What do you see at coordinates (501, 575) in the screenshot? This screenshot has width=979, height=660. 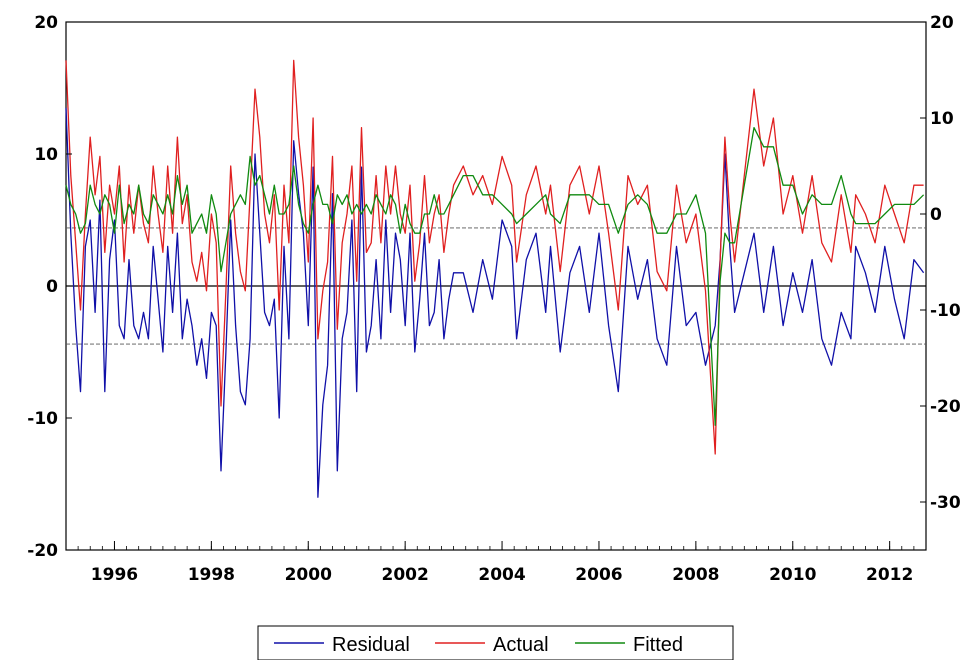 I see `x-tick-label: 2004` at bounding box center [501, 575].